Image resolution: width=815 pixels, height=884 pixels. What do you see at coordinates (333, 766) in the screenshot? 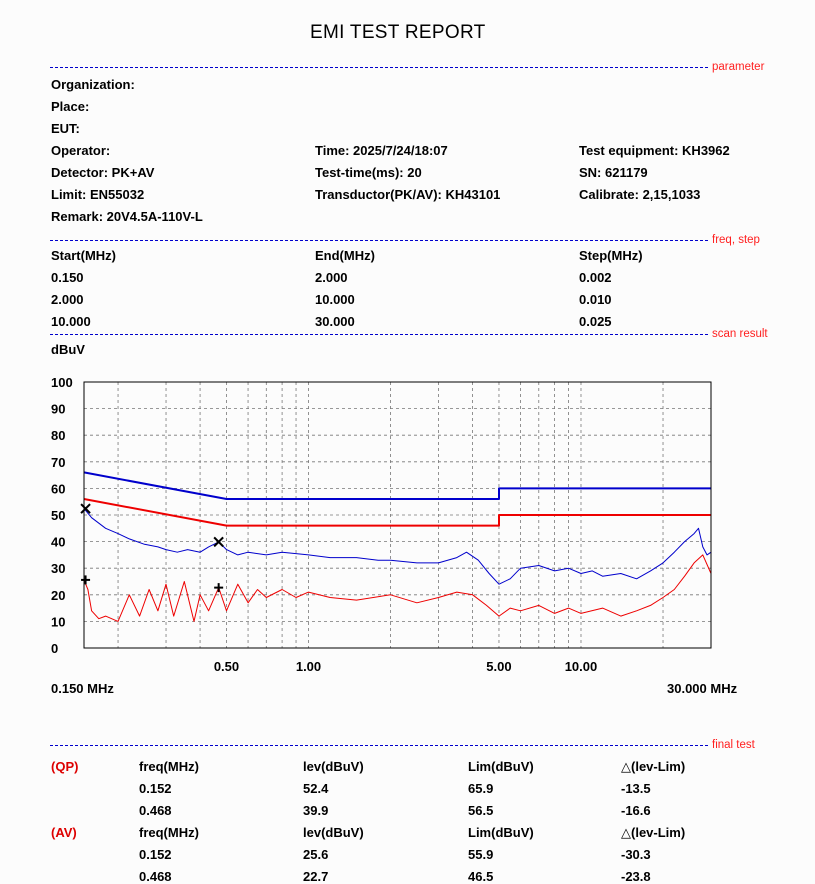
I see `qp-header-lev: lev(dBuV)` at bounding box center [333, 766].